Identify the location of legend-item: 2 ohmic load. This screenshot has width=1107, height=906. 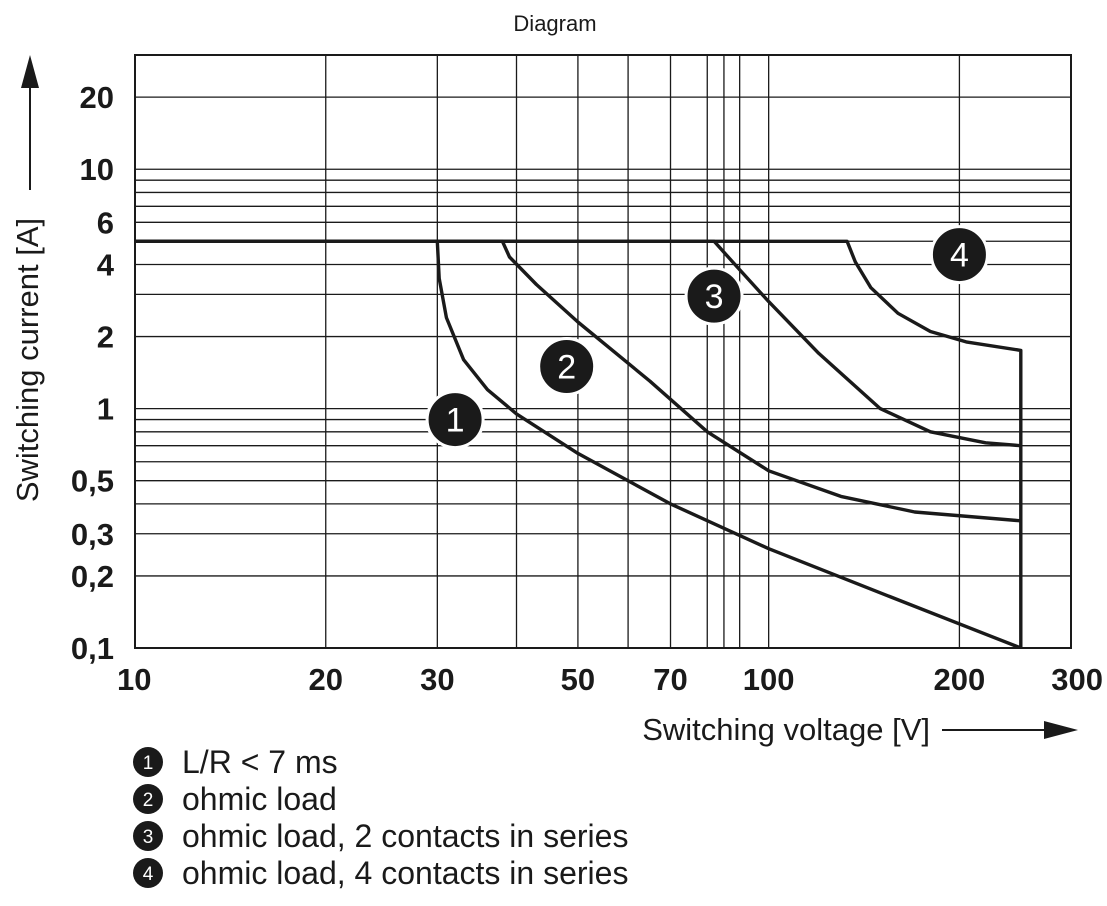
(235, 799).